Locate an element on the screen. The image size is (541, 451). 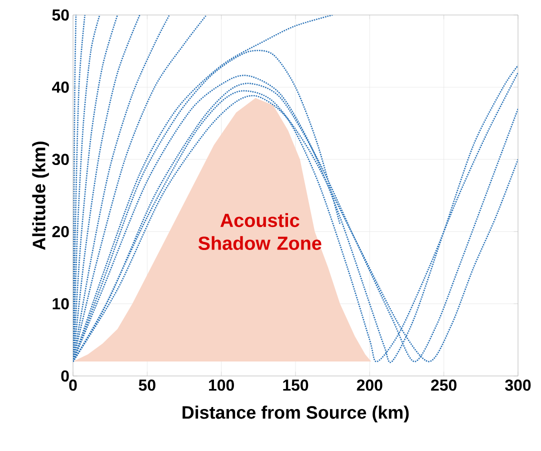
y-tick-label: 50 is located at coordinates (60, 15).